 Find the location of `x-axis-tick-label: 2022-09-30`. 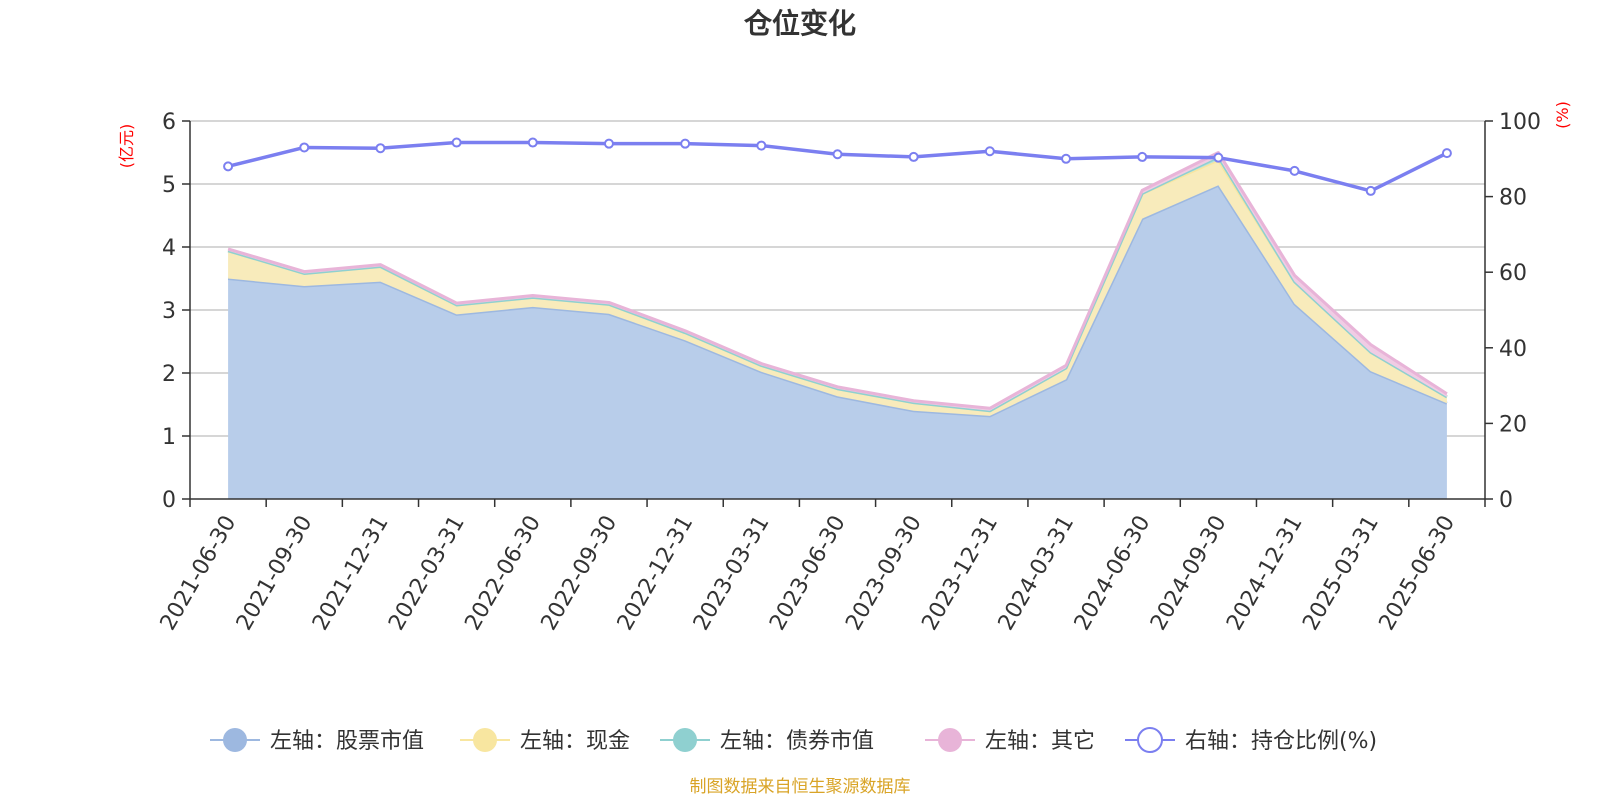

x-axis-tick-label: 2022-09-30 is located at coordinates (580, 573).